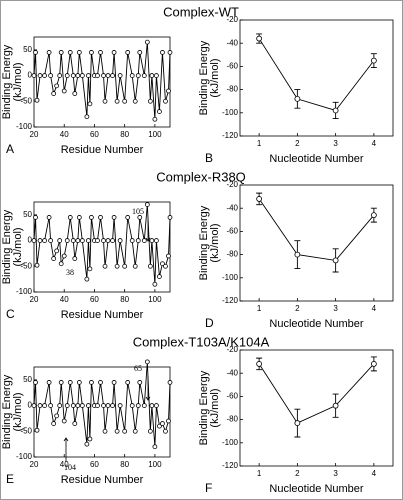 The image size is (403, 500). I want to click on x-tick-label: 80, so click(124, 299).